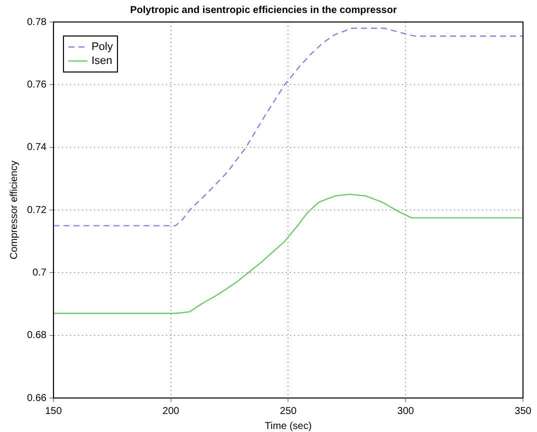  What do you see at coordinates (36, 336) in the screenshot?
I see `y-tick-label: 0.68` at bounding box center [36, 336].